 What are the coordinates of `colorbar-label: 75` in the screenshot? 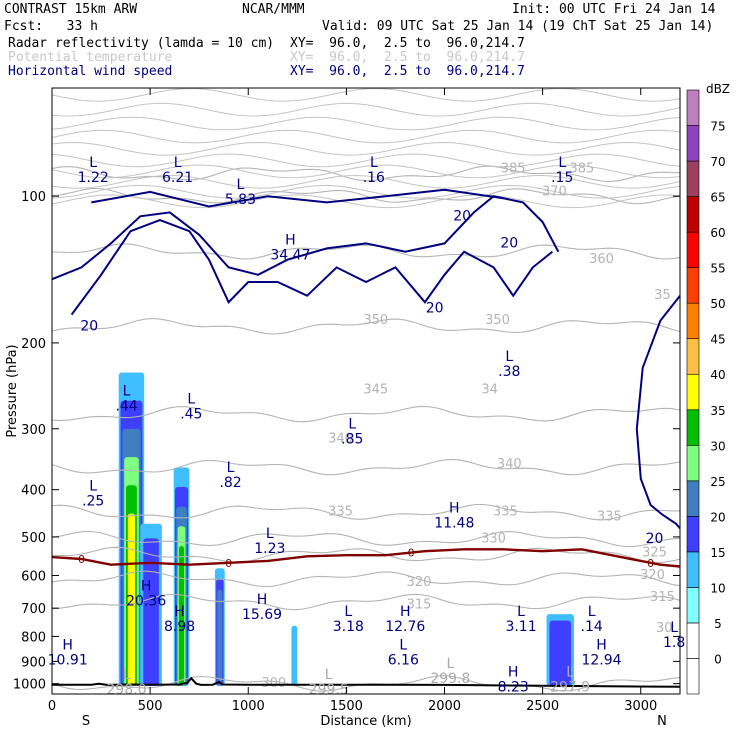 It's located at (717, 127).